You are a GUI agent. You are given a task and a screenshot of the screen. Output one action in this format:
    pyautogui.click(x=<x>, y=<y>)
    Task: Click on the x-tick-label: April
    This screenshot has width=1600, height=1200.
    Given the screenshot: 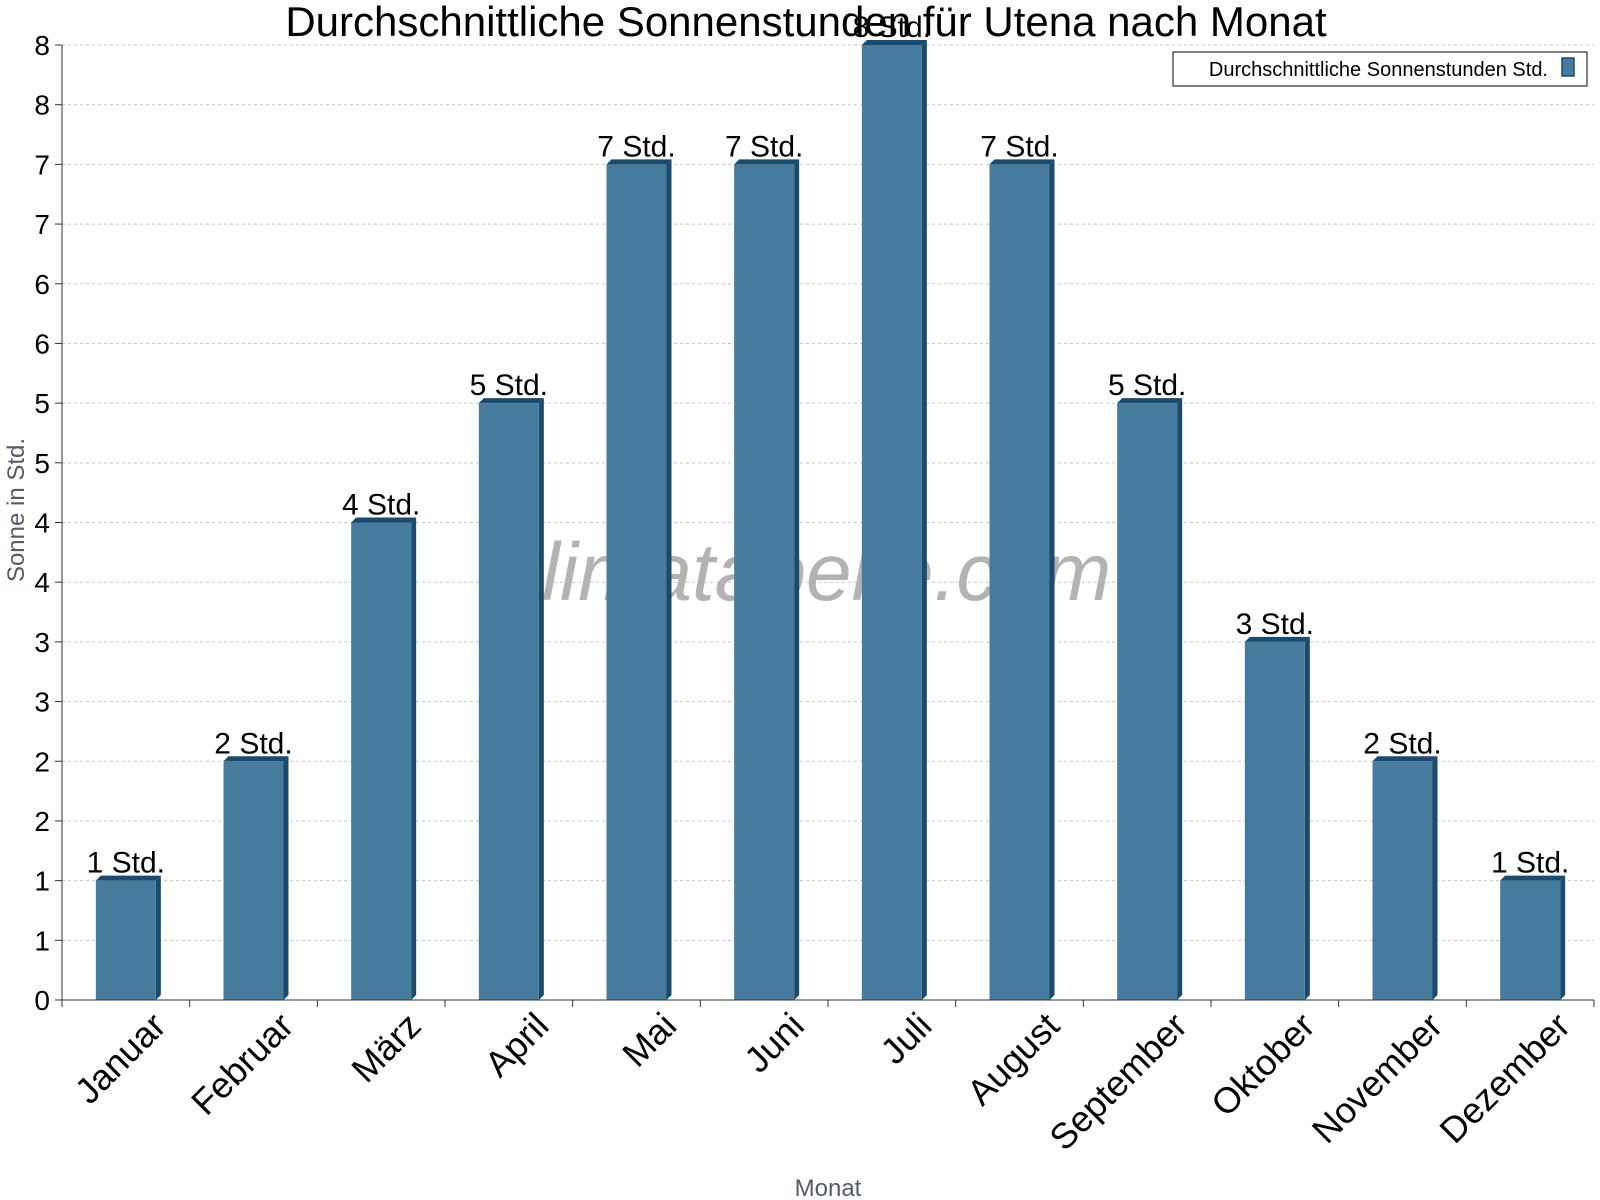 What is the action you would take?
    pyautogui.click(x=517, y=1045)
    